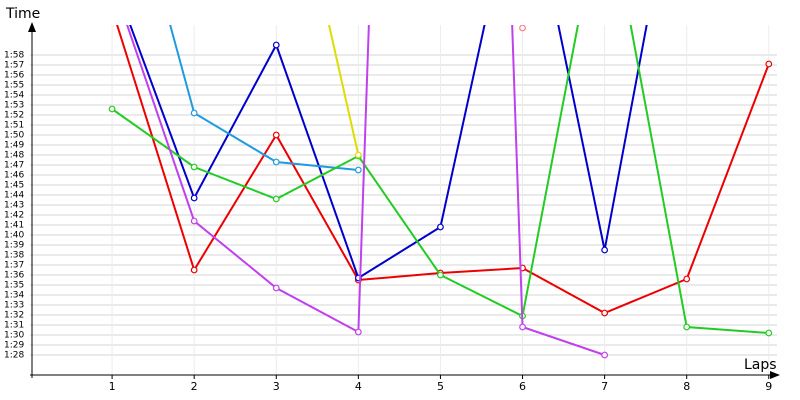 The height and width of the screenshot is (400, 800). What do you see at coordinates (14, 136) in the screenshot?
I see `y-tick-label: 1:50` at bounding box center [14, 136].